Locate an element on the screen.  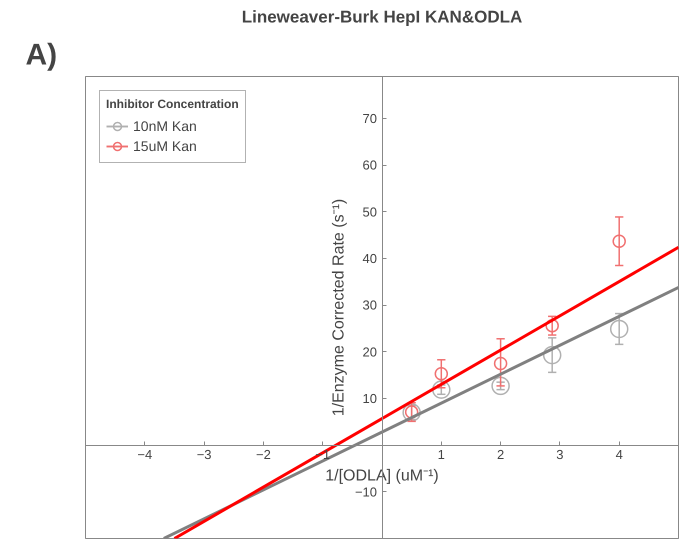
x-tick-label: 3 is located at coordinates (560, 454).